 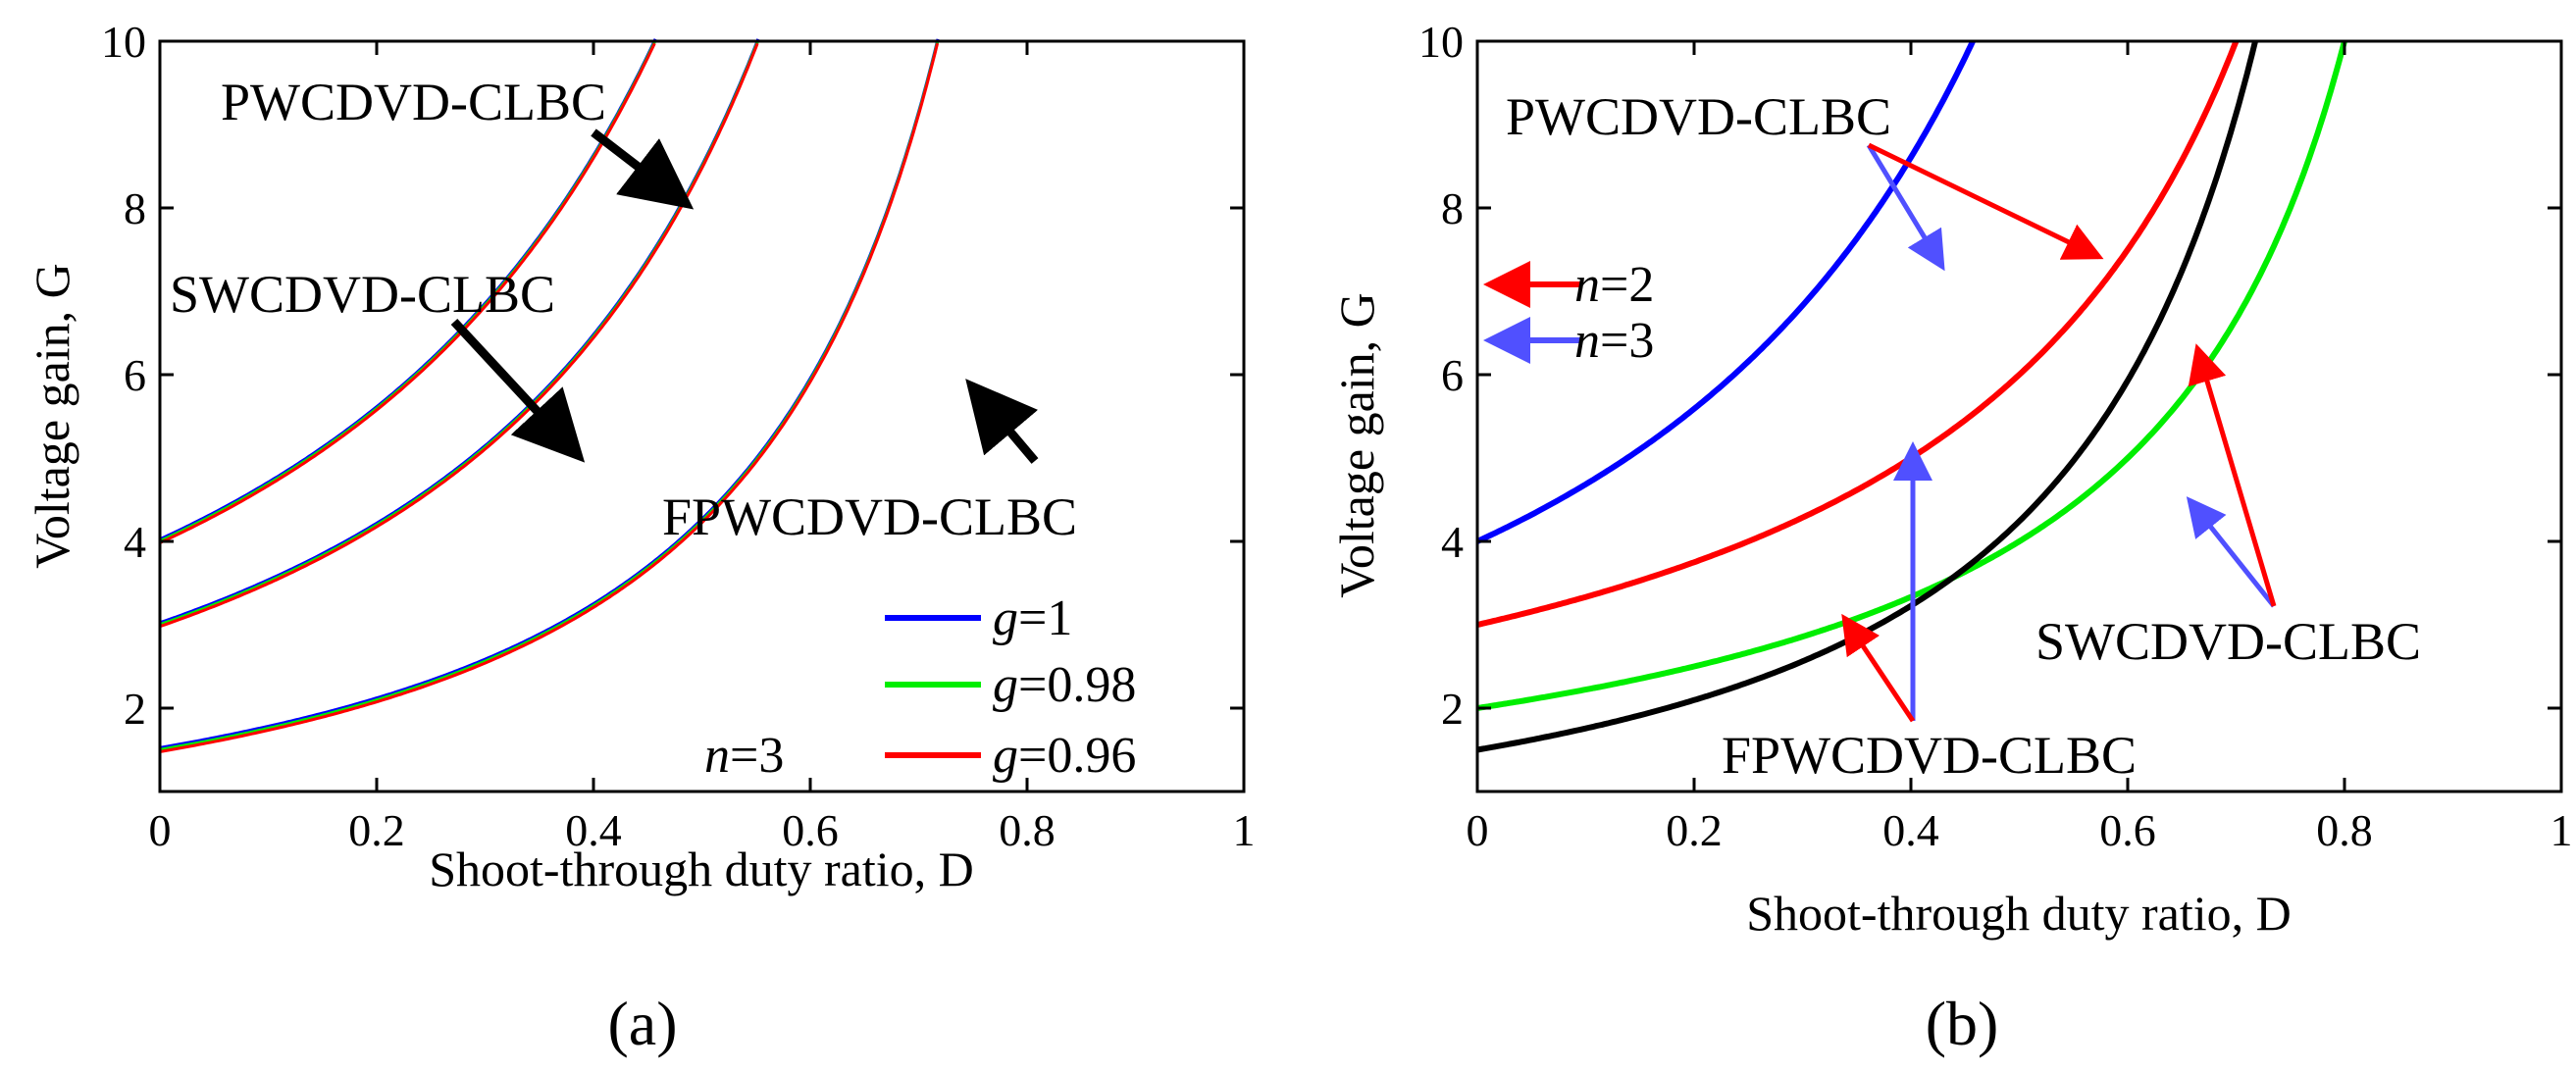 I want to click on panel-a-arrow-pwcdvd, so click(x=643, y=169).